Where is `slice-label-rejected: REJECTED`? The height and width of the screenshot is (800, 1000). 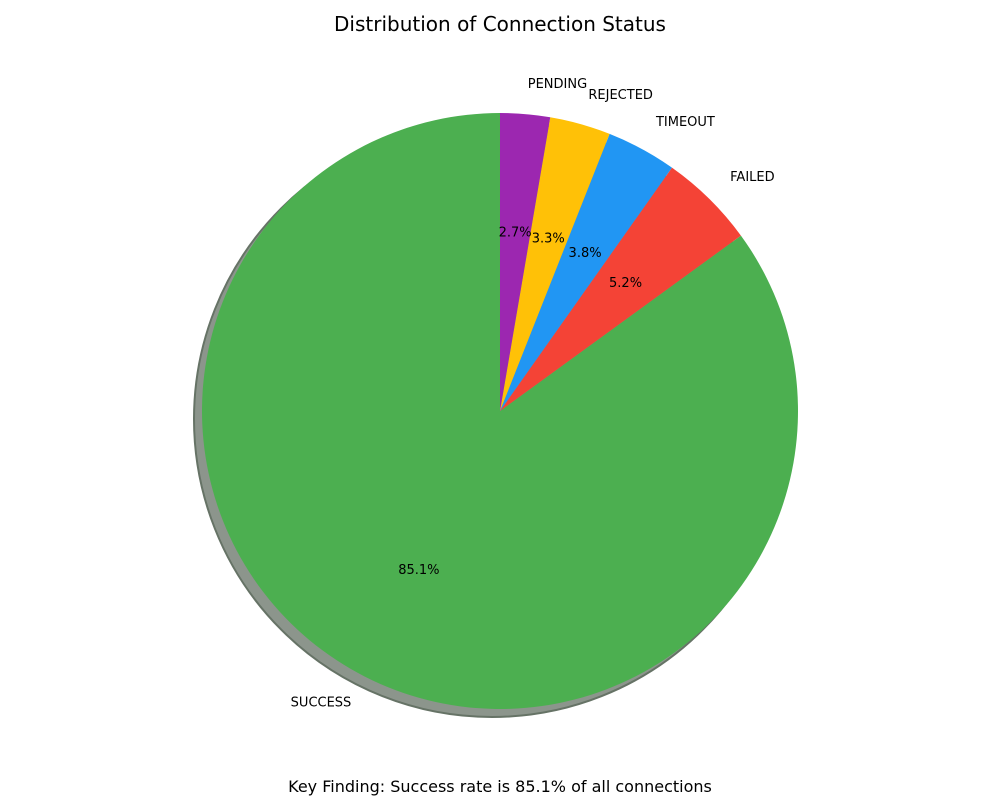
slice-label-rejected: REJECTED is located at coordinates (620, 95).